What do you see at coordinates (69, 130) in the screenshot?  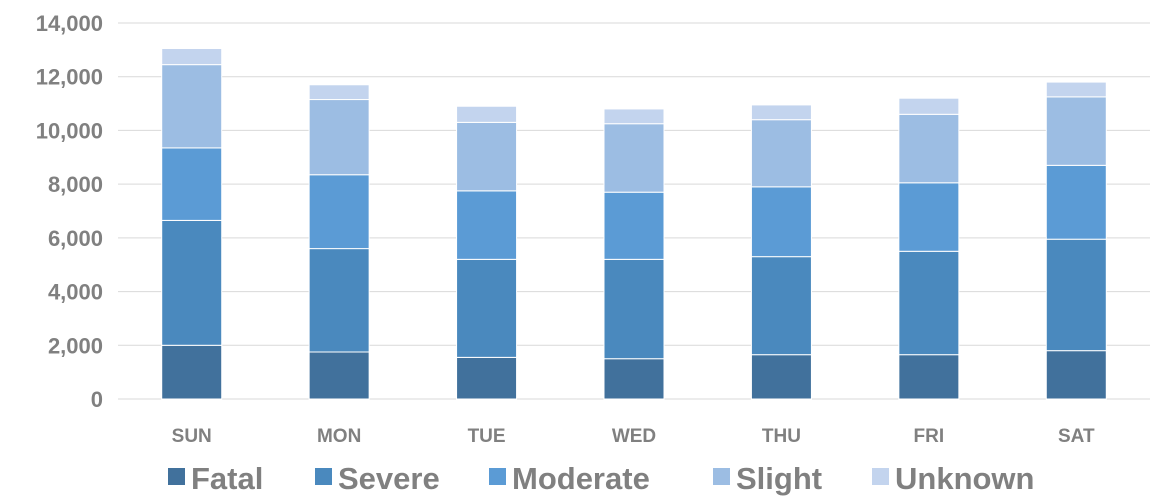 I see `y-tick-label: 10,000` at bounding box center [69, 130].